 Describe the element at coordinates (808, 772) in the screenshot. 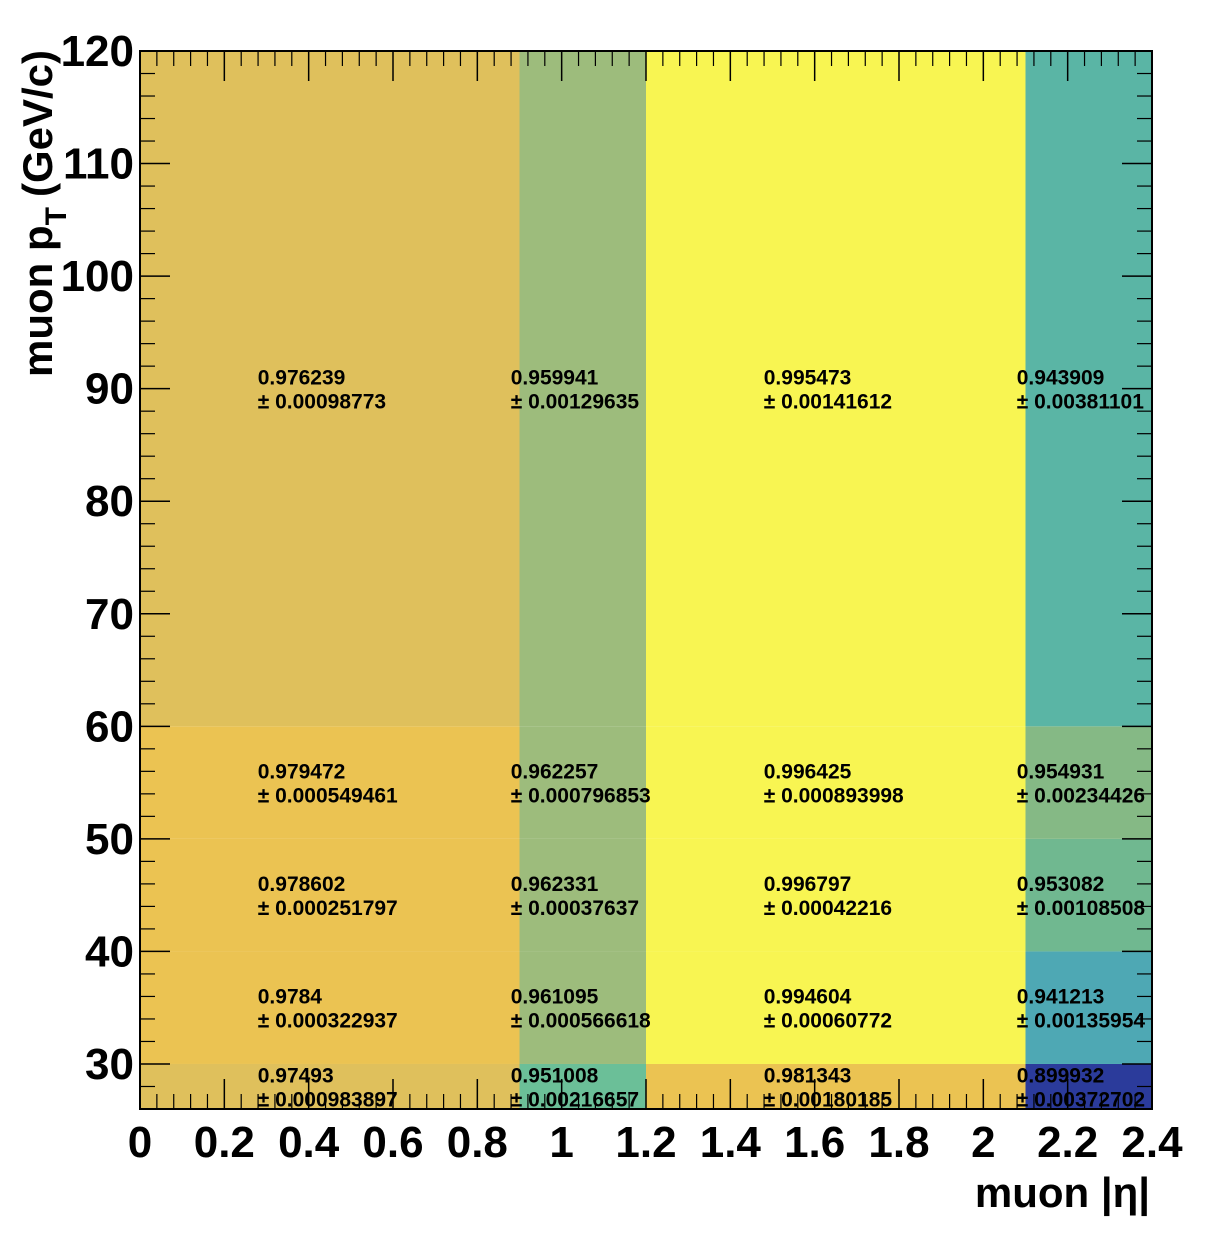

I see `cell-value-label: 0.996425` at that location.